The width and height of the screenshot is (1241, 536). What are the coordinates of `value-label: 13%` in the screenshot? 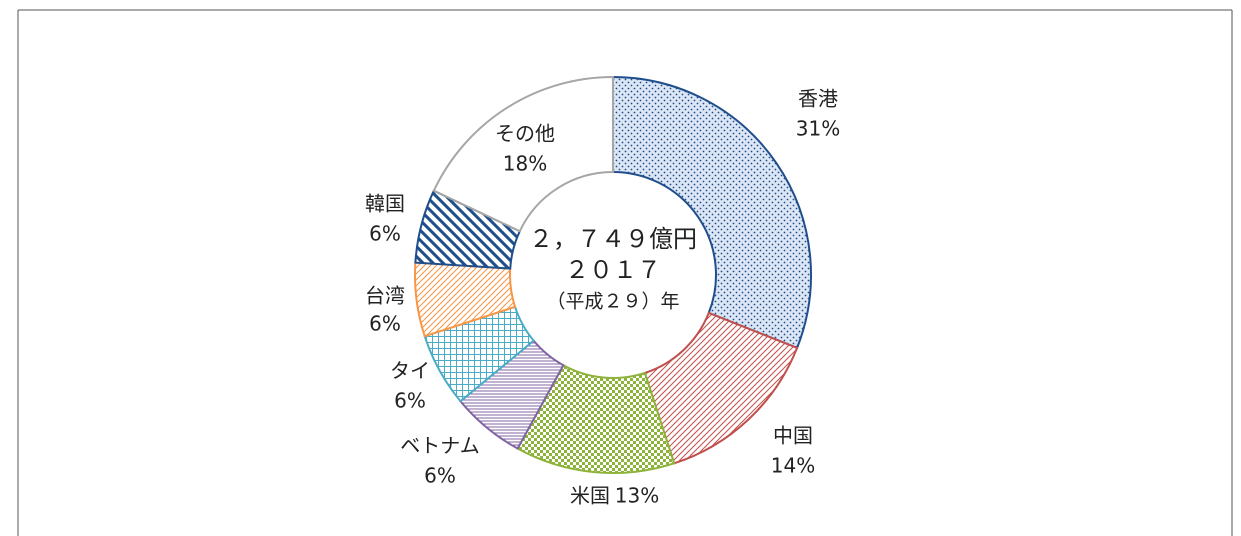 It's located at (637, 496).